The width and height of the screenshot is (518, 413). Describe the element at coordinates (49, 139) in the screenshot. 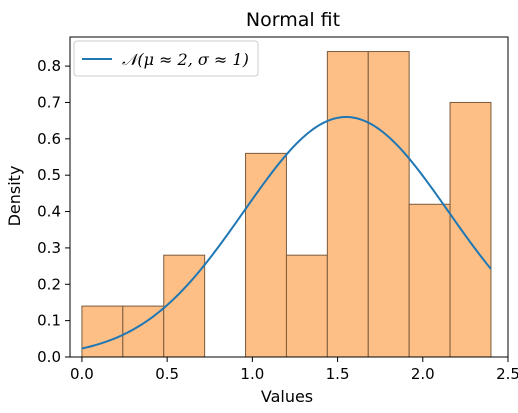

I see `y-tick-label: 0.6` at that location.